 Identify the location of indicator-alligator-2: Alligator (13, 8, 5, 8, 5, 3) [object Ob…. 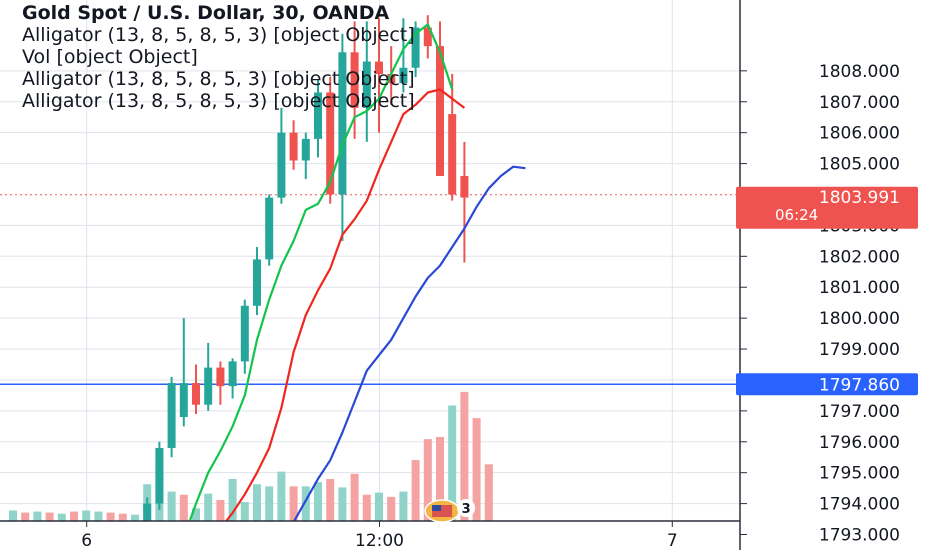
(218, 79).